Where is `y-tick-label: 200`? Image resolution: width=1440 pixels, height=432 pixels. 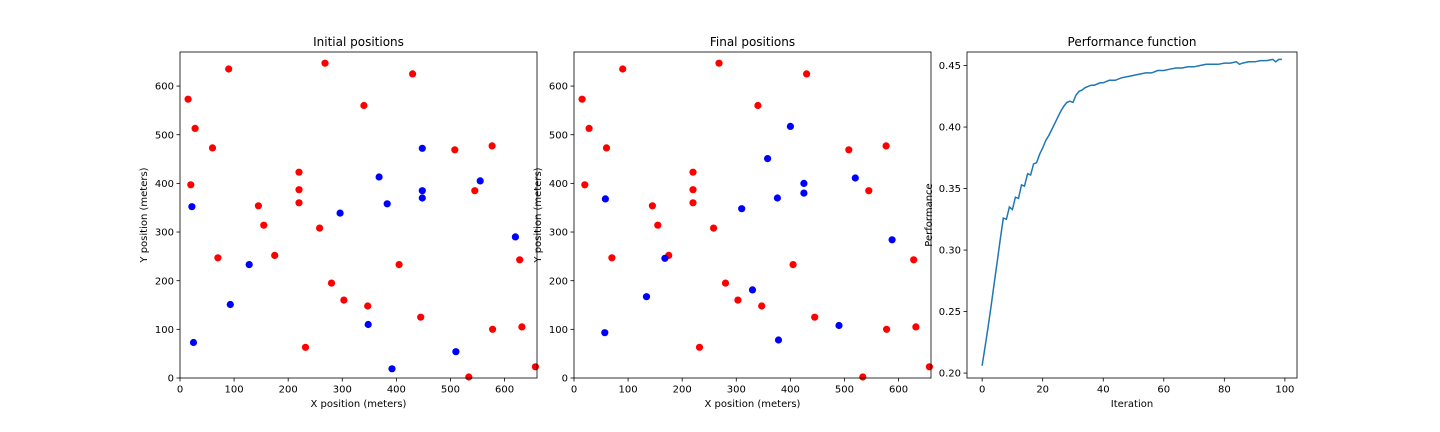 y-tick-label: 200 is located at coordinates (558, 281).